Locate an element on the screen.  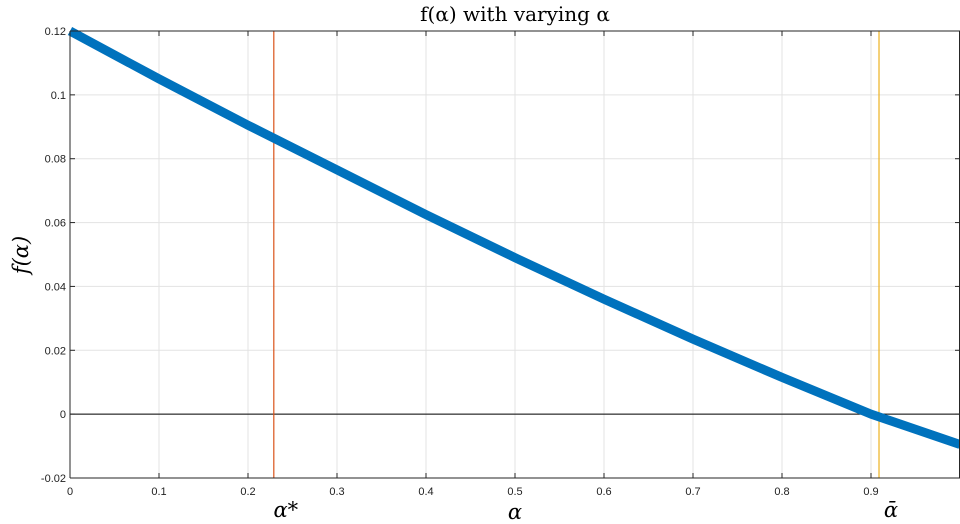
x-tick-label: 0.2 is located at coordinates (247, 492).